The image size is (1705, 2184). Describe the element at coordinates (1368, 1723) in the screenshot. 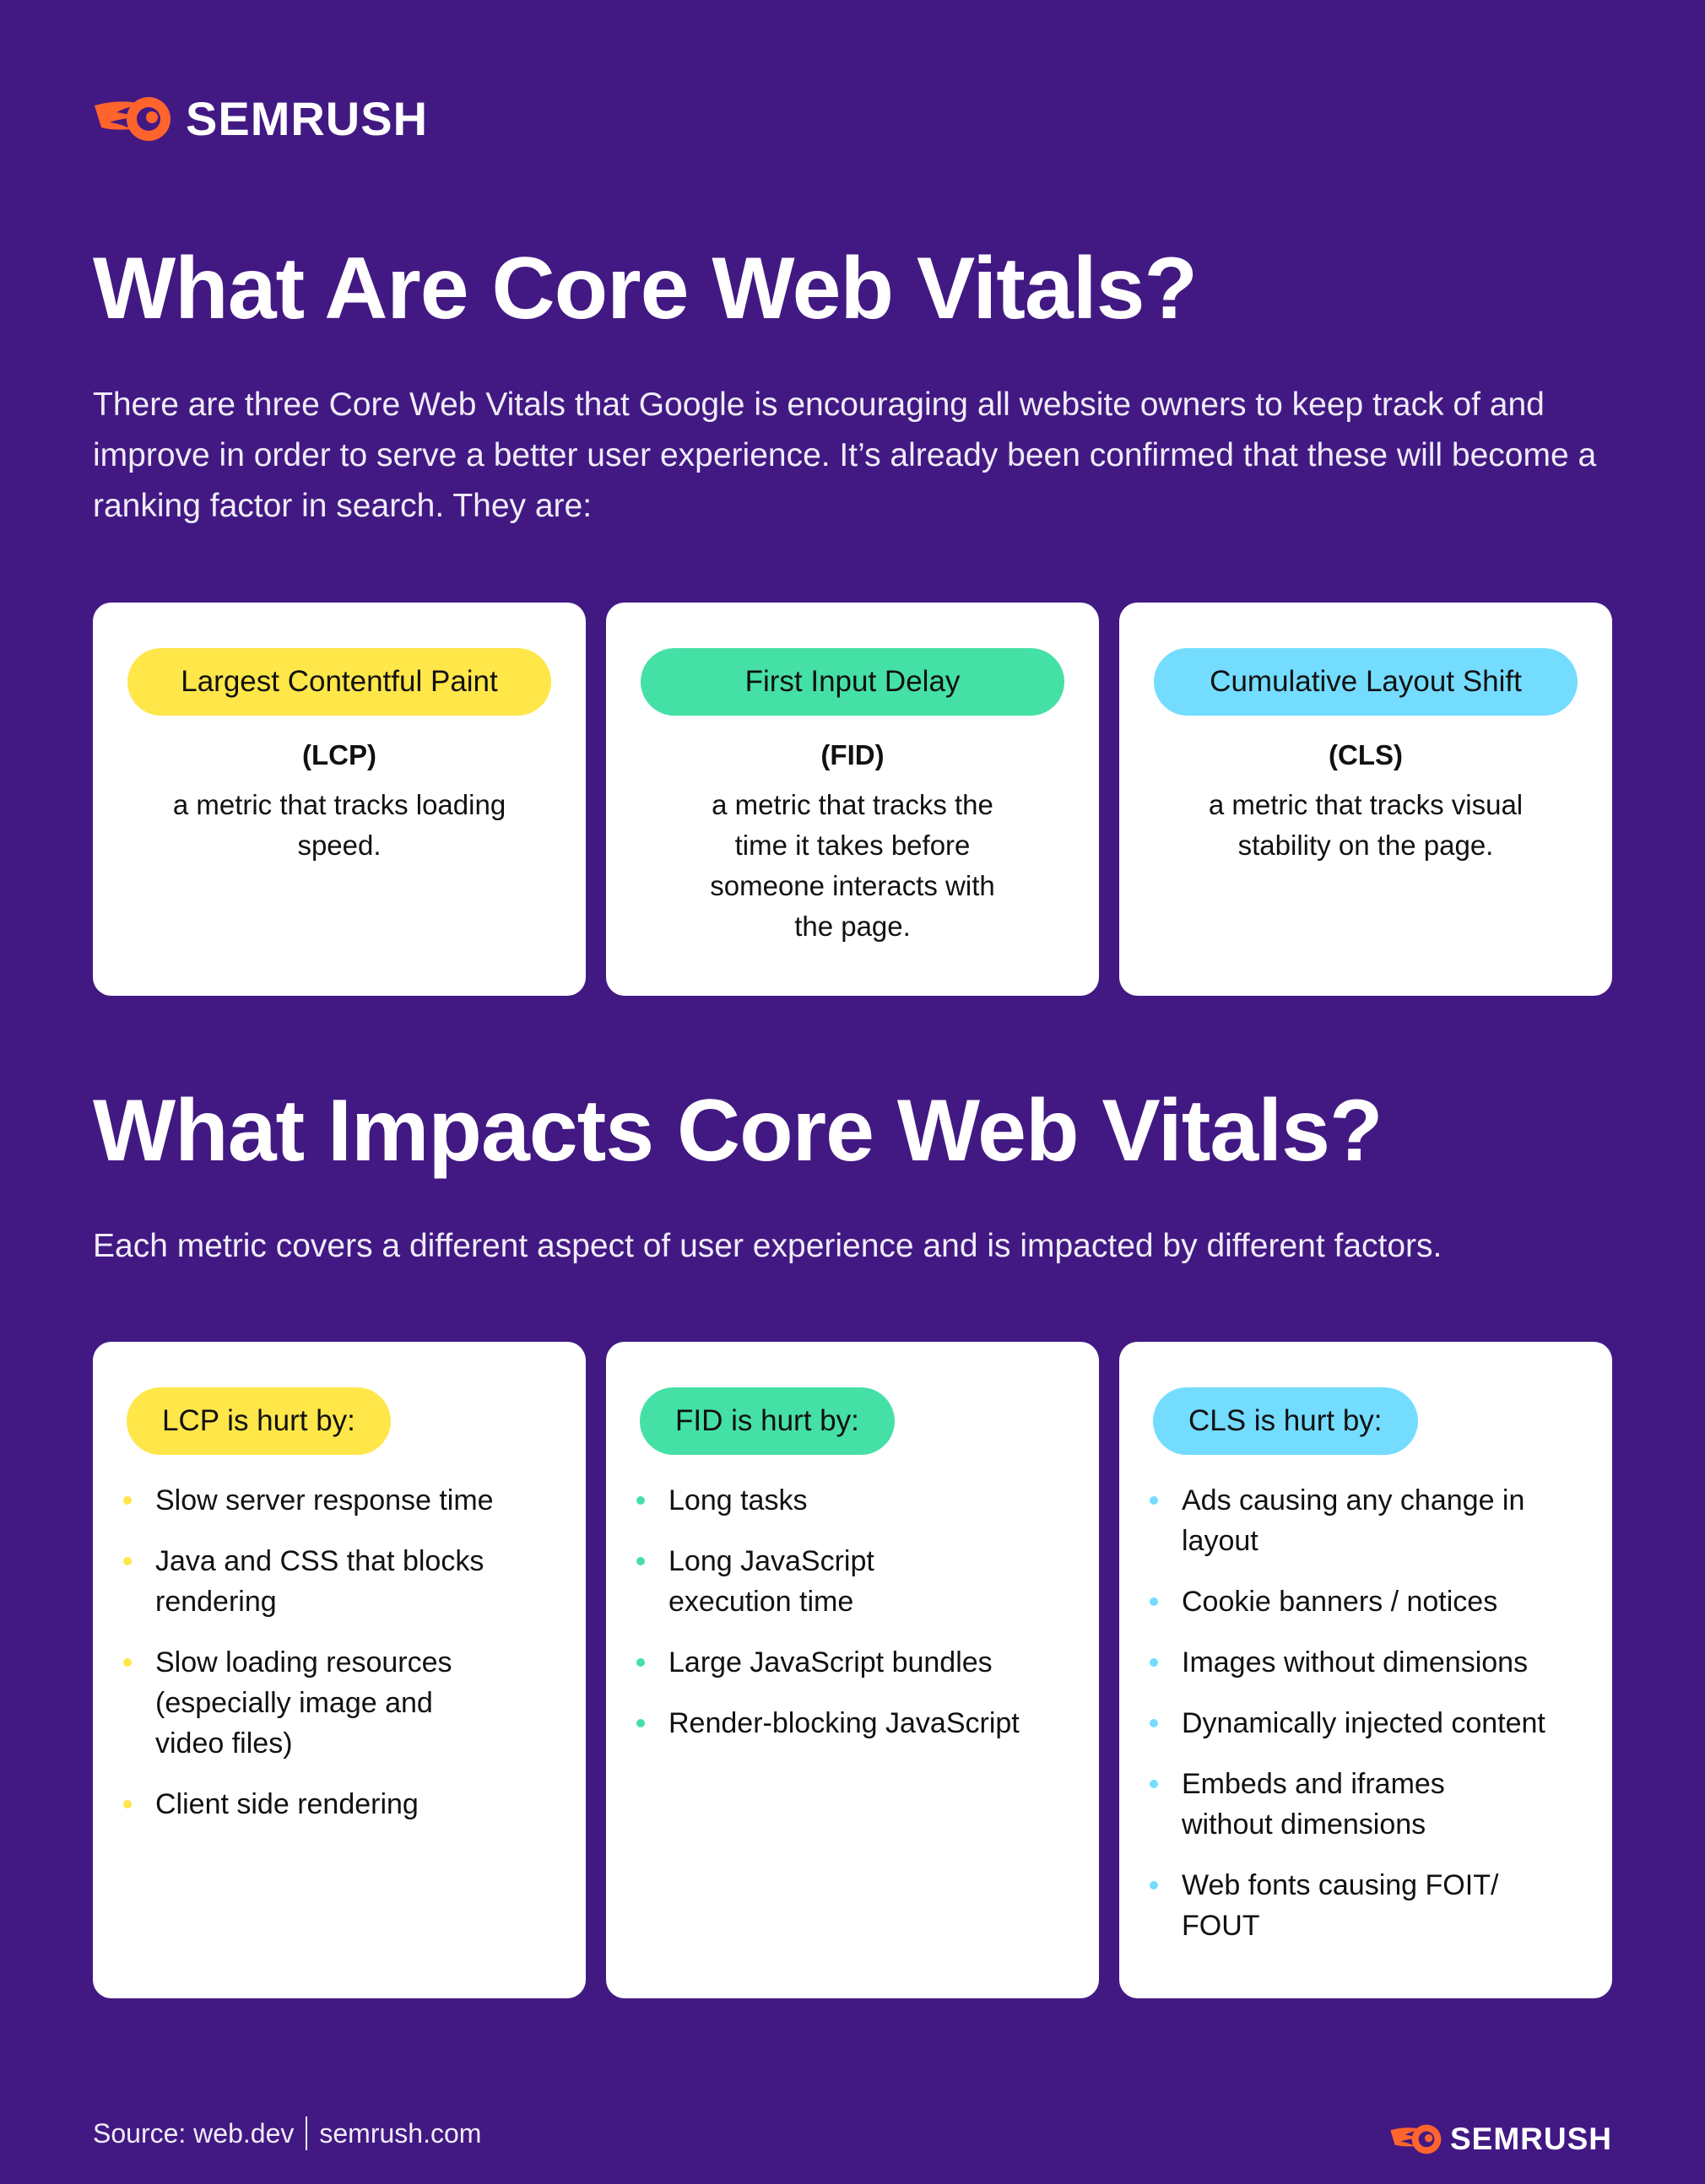

I see `list-item: Dynamically injected content` at that location.